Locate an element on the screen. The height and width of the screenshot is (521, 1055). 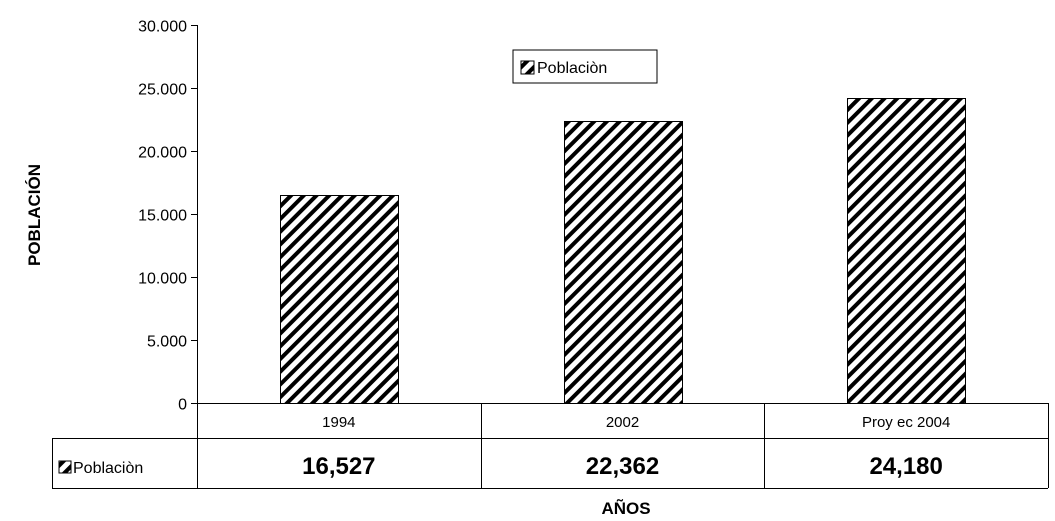
legend-label: Poblaciòn is located at coordinates (572, 68).